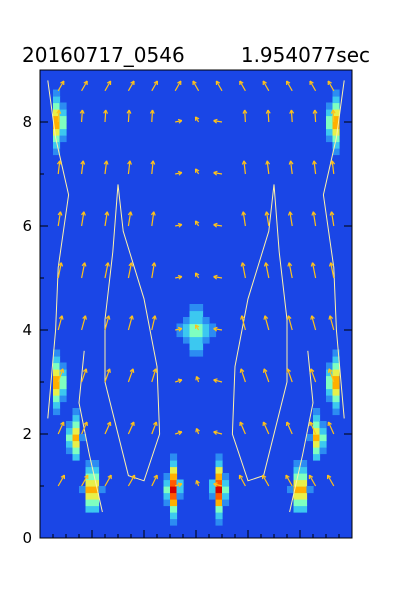 This screenshot has width=400, height=600. I want to click on y-tick-label: 8, so click(27, 122).